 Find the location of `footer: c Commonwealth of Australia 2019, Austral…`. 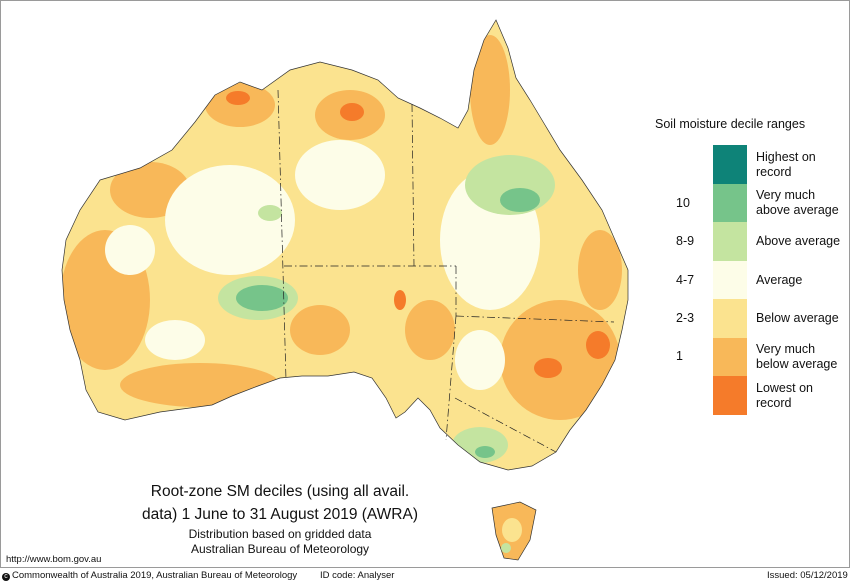

footer: c Commonwealth of Australia 2019, Austral… is located at coordinates (425, 575).